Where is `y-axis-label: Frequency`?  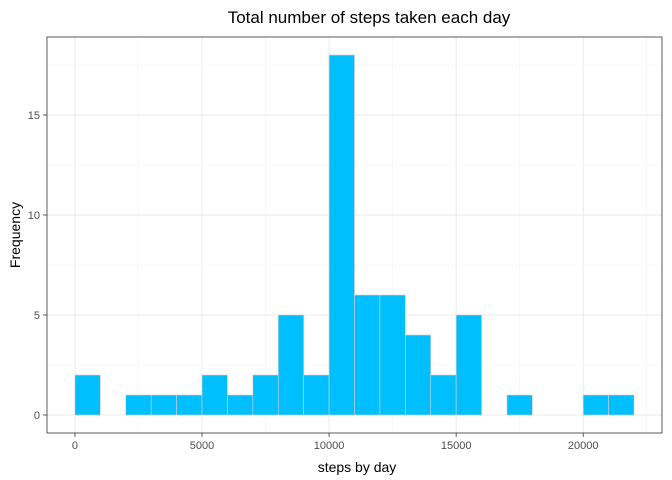
y-axis-label: Frequency is located at coordinates (15, 235).